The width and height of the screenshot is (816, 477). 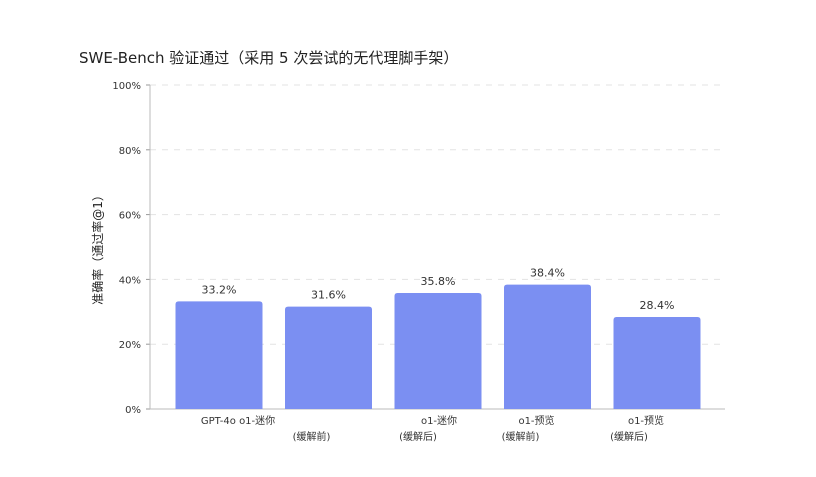 I want to click on data-label: 38.4%, so click(x=547, y=273).